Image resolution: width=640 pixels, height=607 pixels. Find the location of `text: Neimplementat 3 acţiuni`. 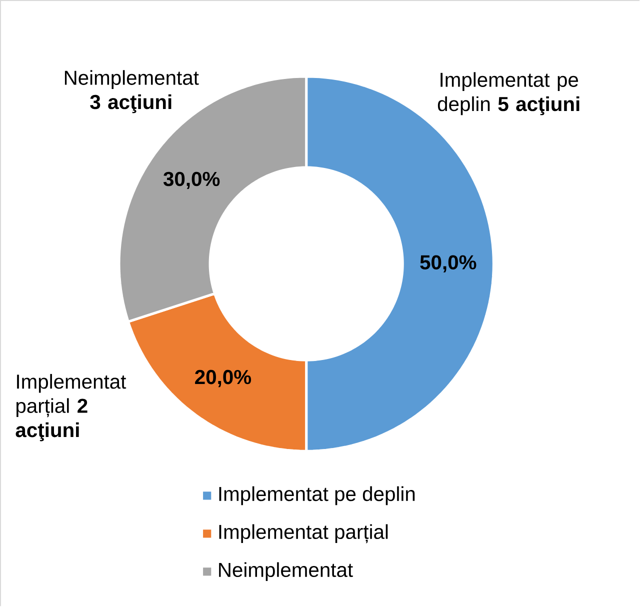

text: Neimplementat 3 acţiuni is located at coordinates (131, 92).